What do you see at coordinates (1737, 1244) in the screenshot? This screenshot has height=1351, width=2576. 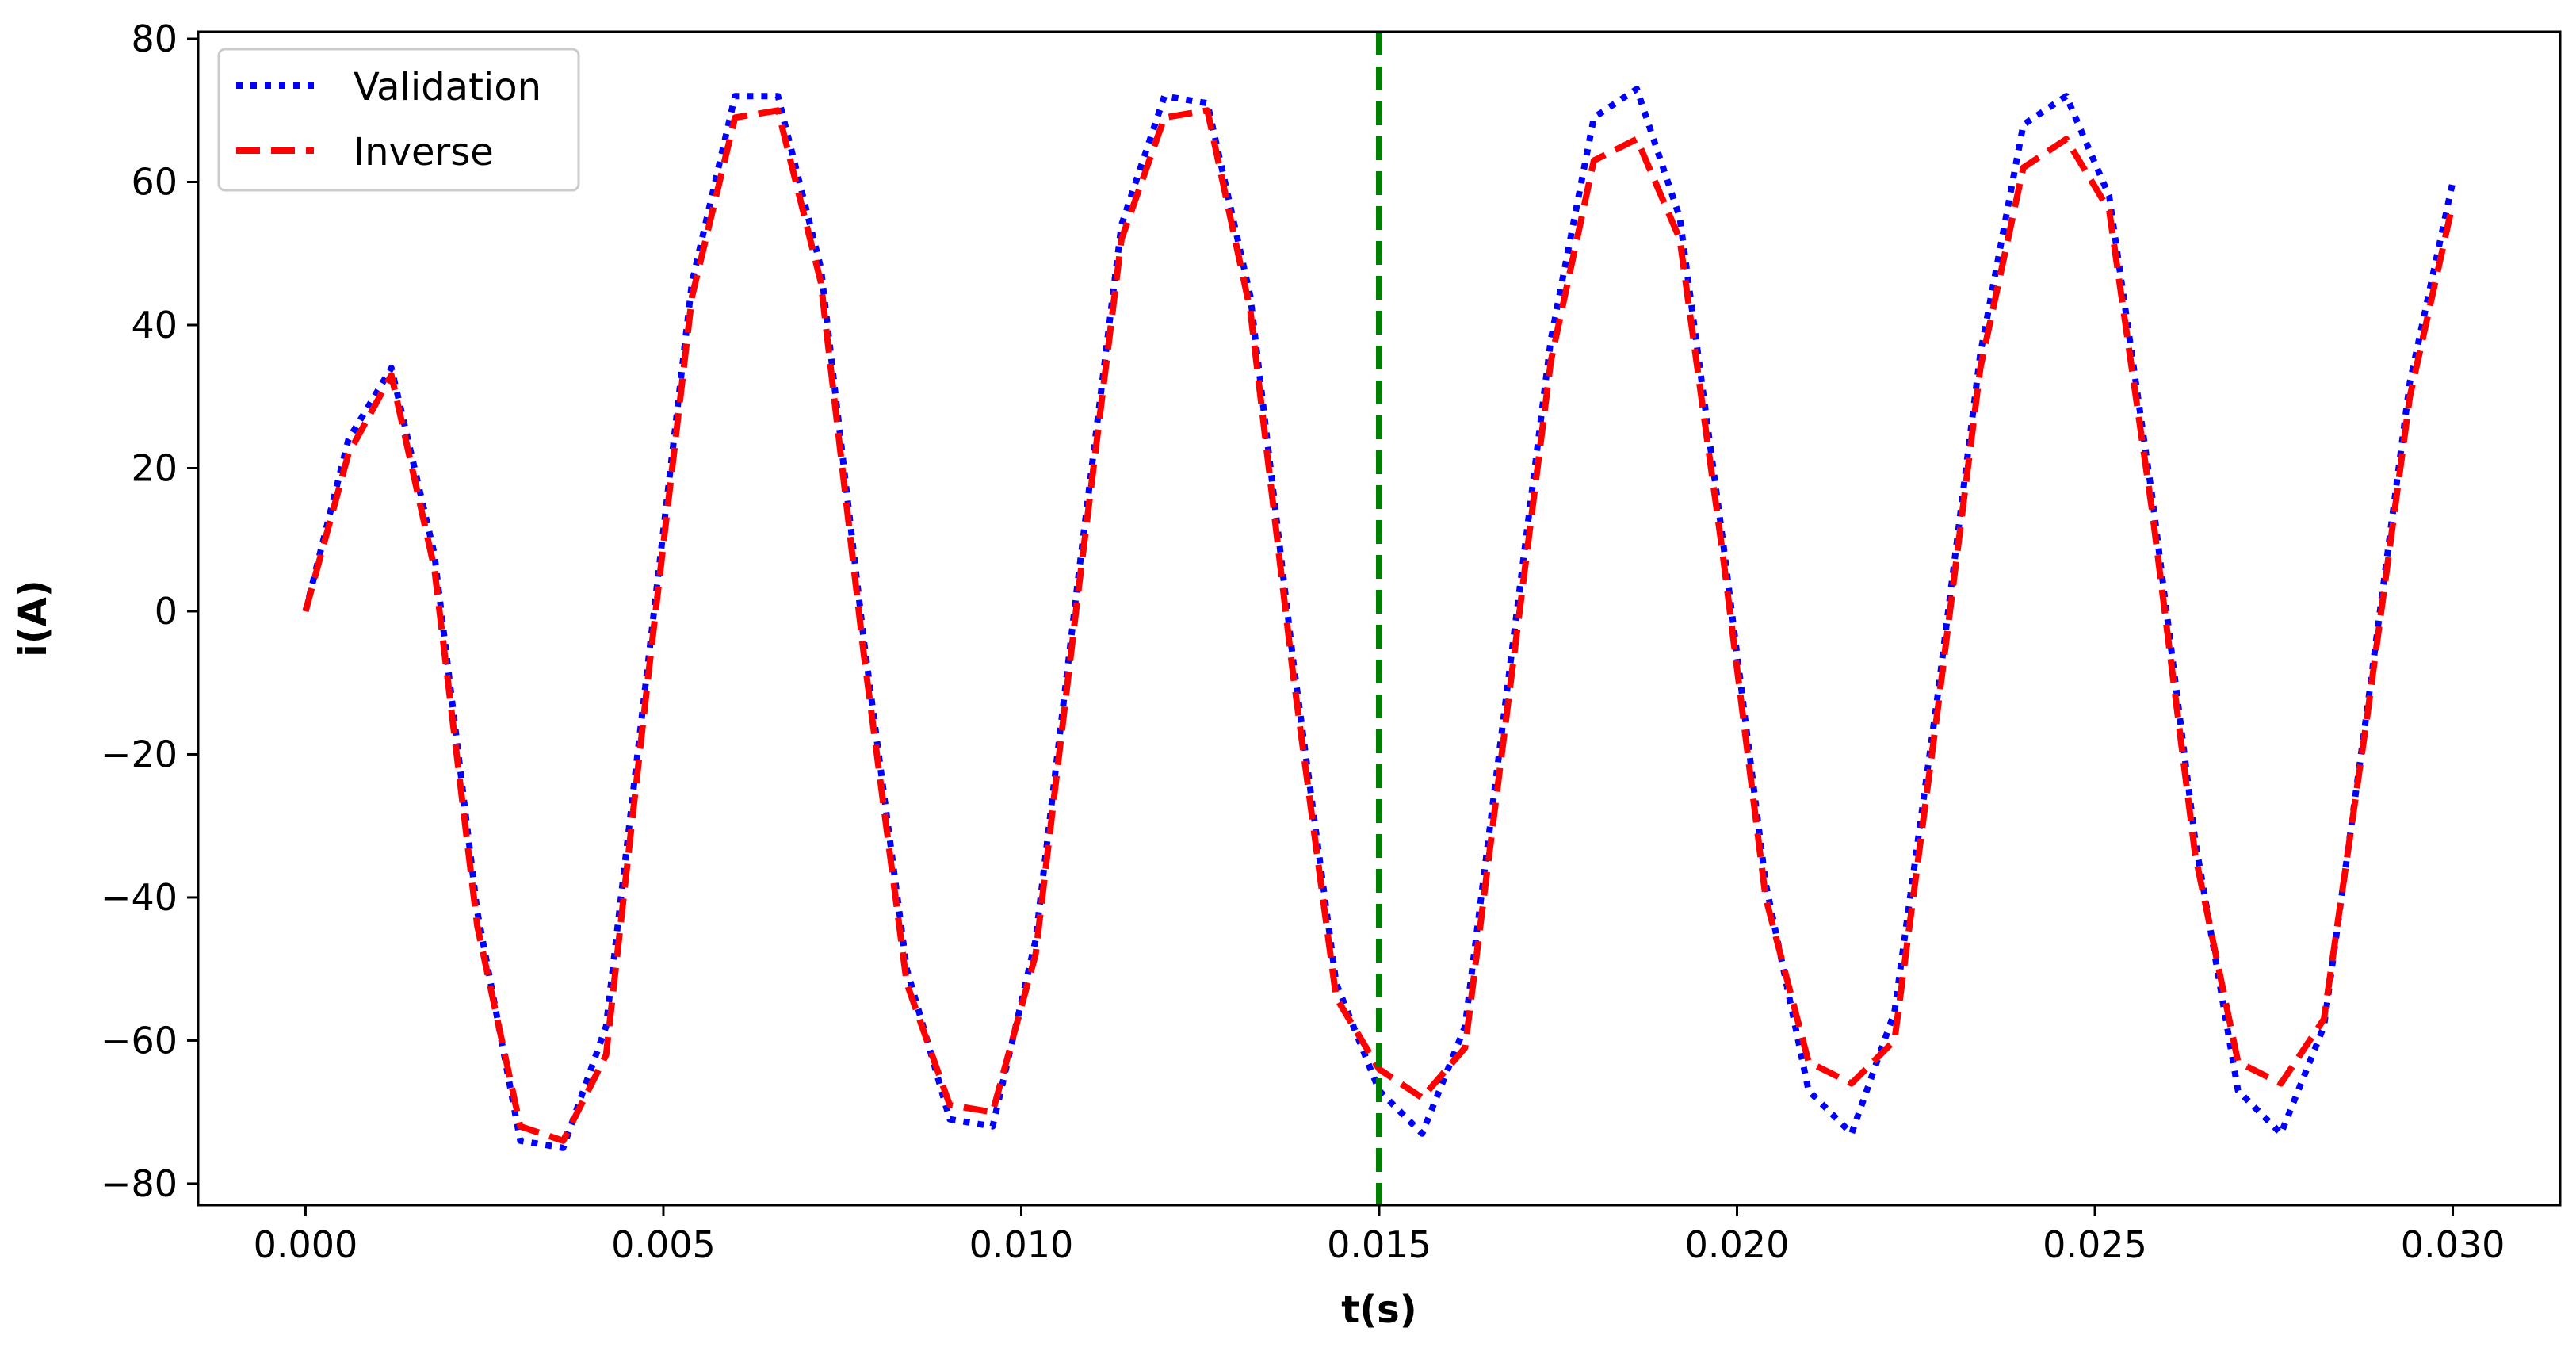 I see `x-tick-label: 0.020` at bounding box center [1737, 1244].